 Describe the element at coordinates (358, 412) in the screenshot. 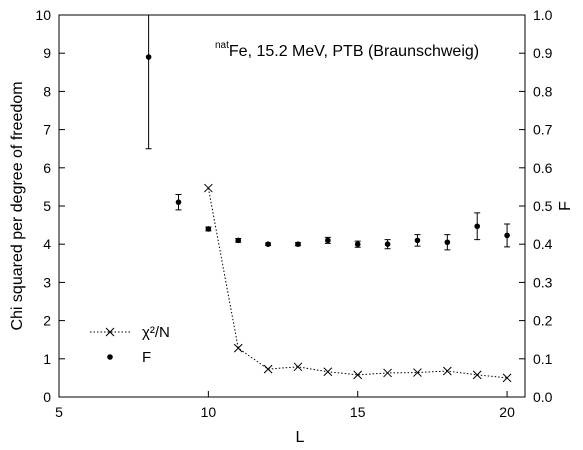

I see `x-tick-label: 15` at that location.